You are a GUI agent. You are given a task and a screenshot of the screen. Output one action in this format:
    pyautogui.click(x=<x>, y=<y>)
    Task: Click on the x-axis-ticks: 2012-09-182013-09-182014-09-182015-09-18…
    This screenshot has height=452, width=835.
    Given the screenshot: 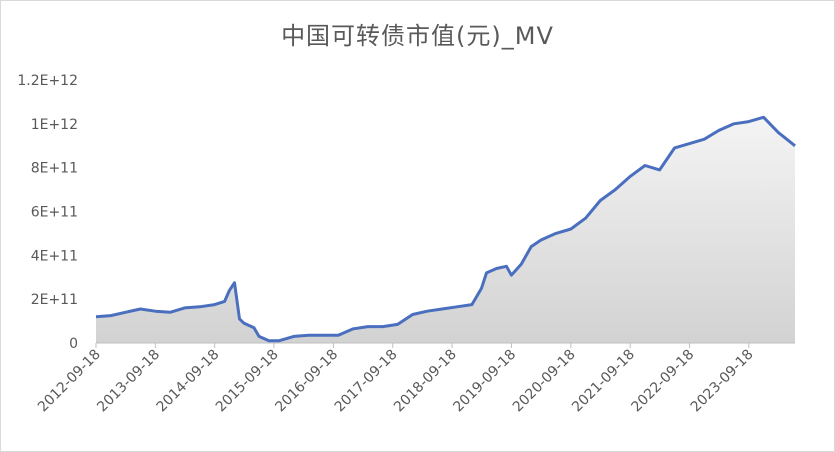 What is the action you would take?
    pyautogui.click(x=396, y=379)
    